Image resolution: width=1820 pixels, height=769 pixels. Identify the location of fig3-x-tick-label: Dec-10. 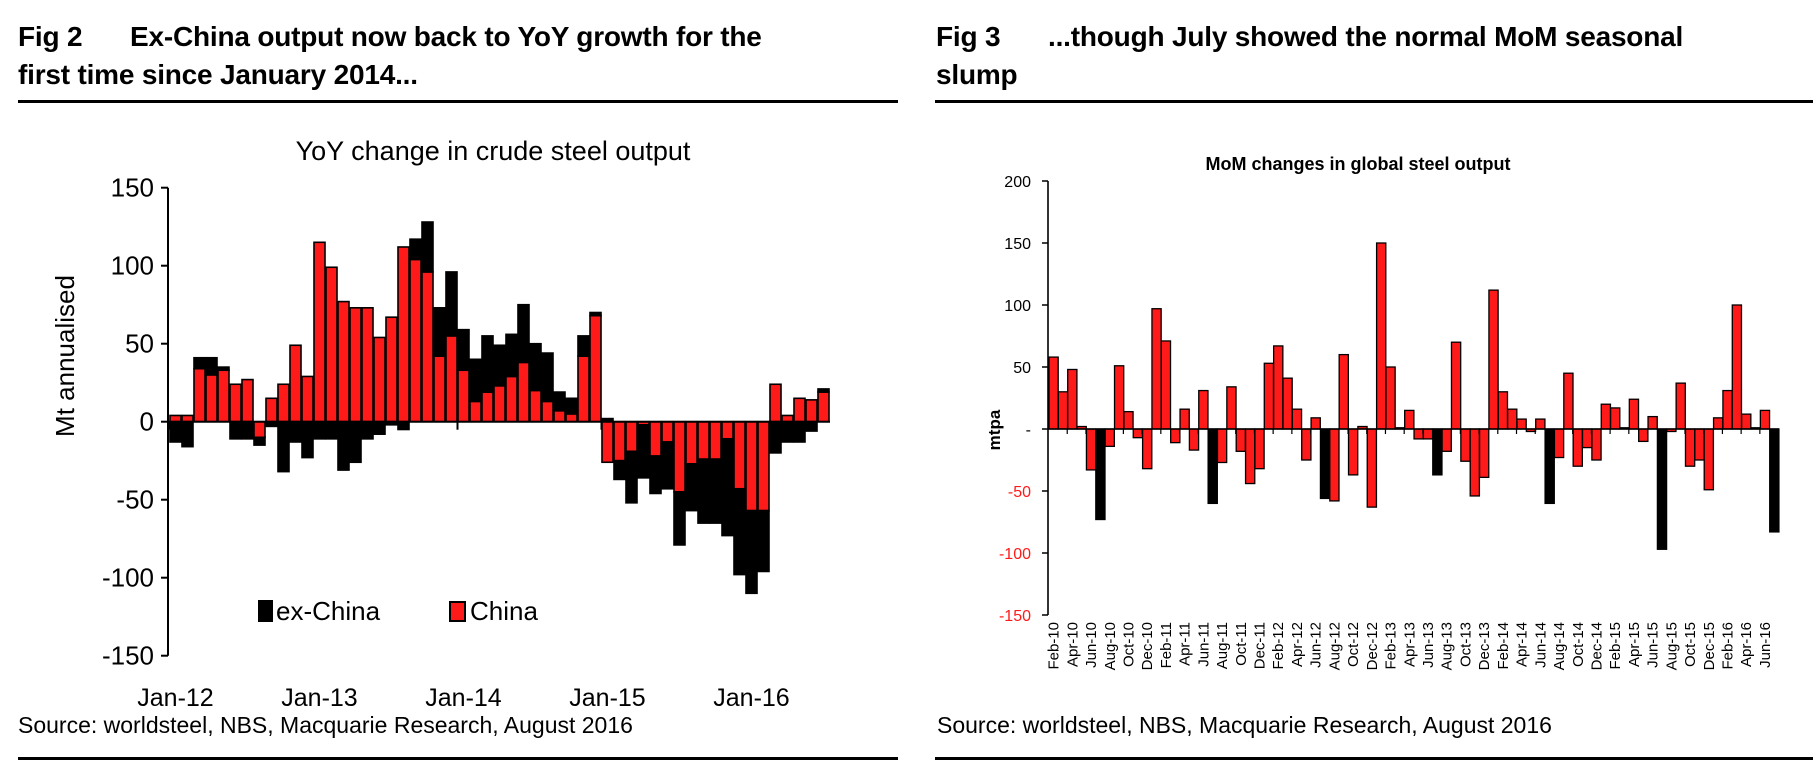
(1147, 646).